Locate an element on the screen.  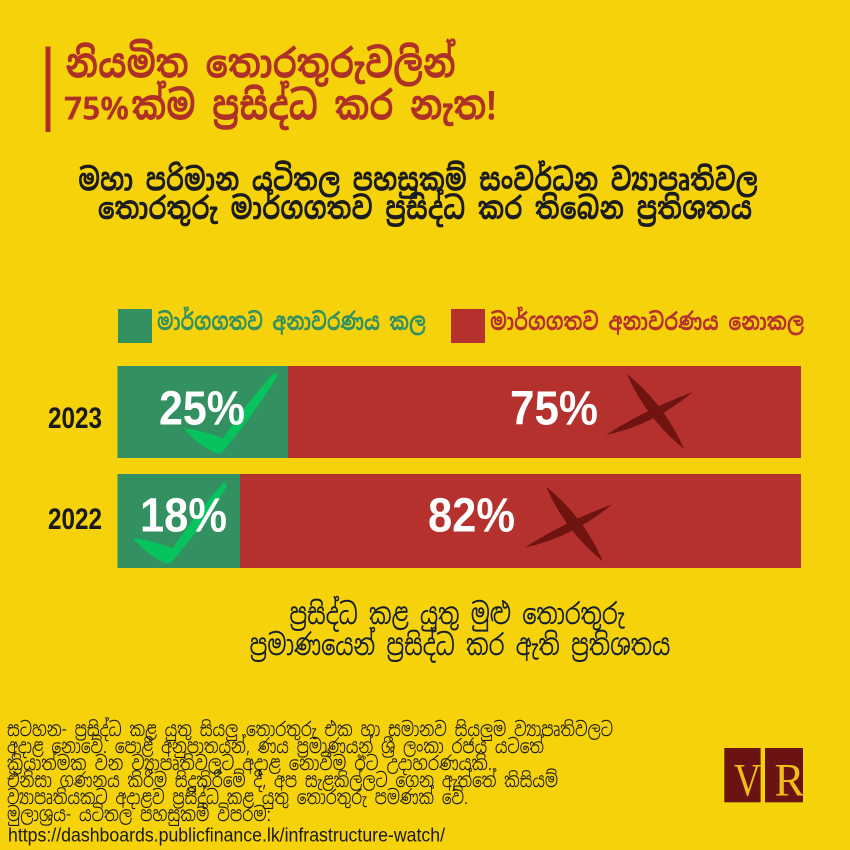
svg-text: 2022 is located at coordinates (75, 519).